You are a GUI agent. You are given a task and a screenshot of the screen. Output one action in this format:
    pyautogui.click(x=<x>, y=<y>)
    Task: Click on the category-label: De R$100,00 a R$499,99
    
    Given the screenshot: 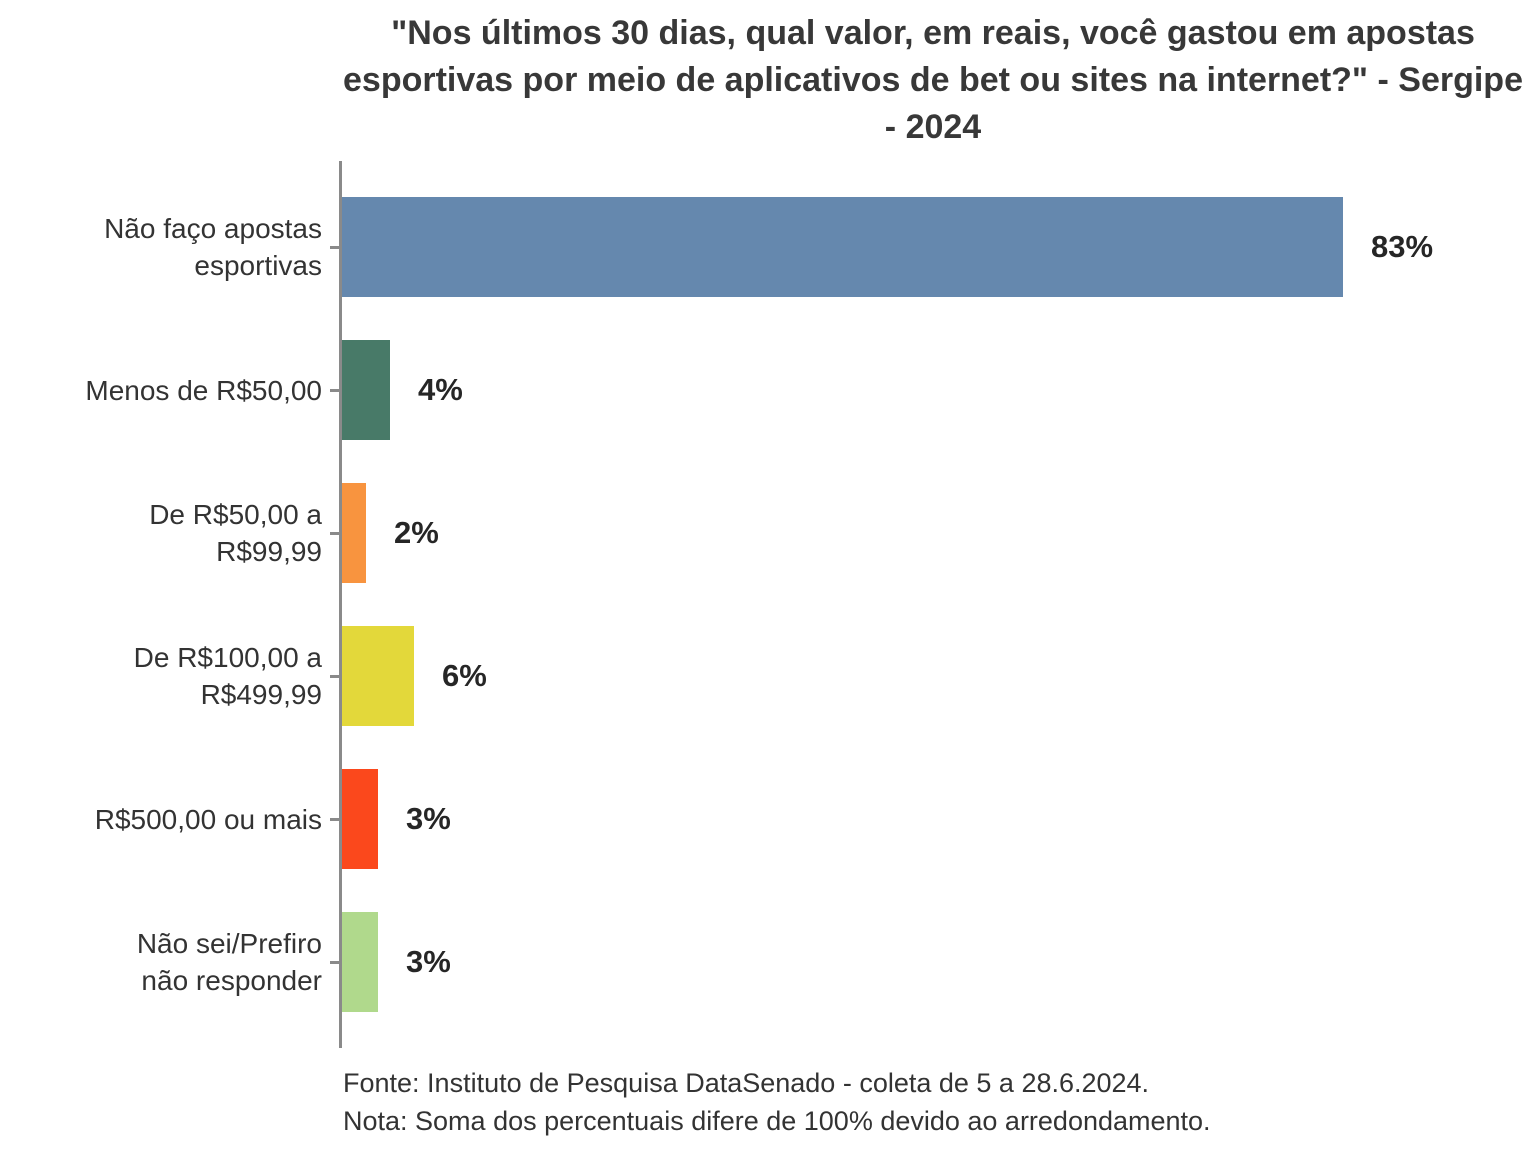 What is the action you would take?
    pyautogui.click(x=227, y=676)
    